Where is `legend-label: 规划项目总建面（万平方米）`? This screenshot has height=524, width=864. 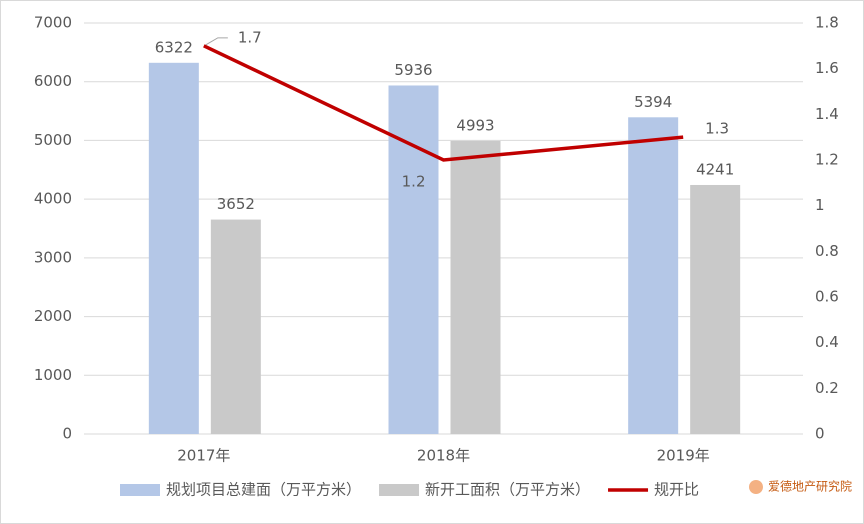 legend-label: 规划项目总建面（万平方米） is located at coordinates (263, 490).